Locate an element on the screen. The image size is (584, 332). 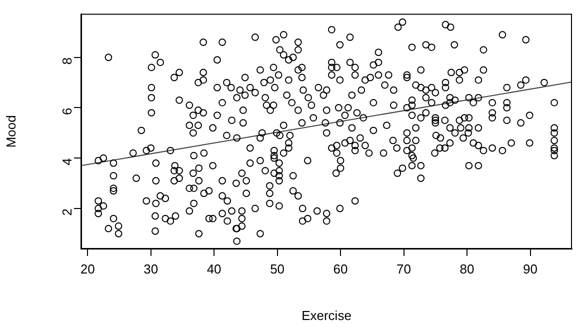
y-tick-label: 8 is located at coordinates (67, 61).